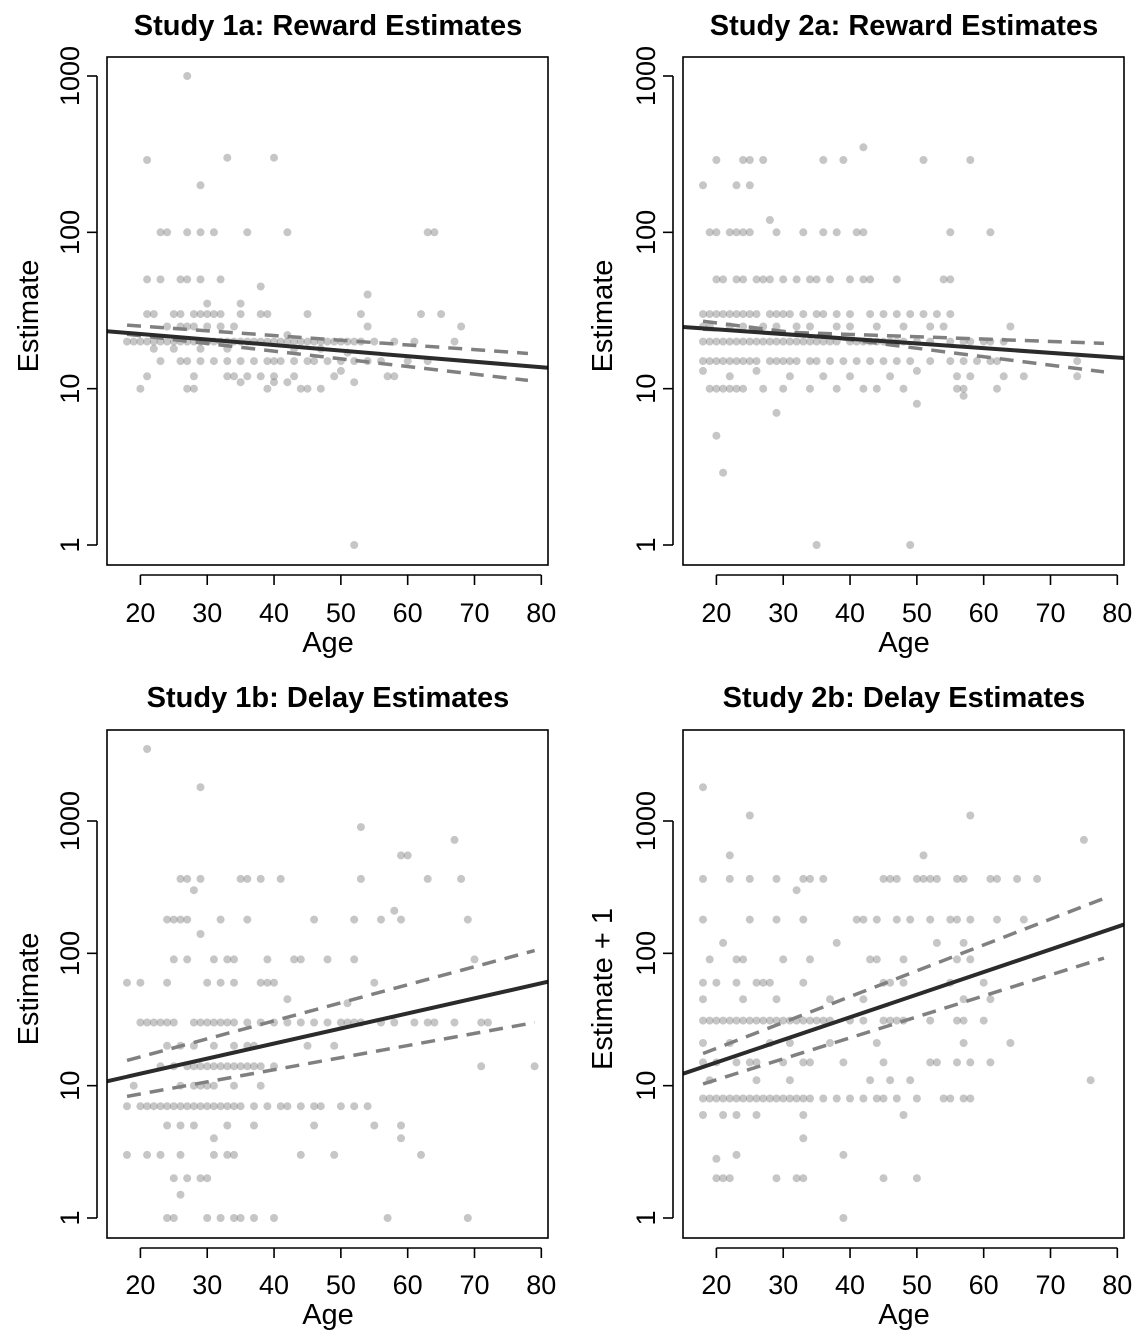 This screenshot has height=1331, width=1138. I want to click on x-tick-label: 70, so click(1050, 613).